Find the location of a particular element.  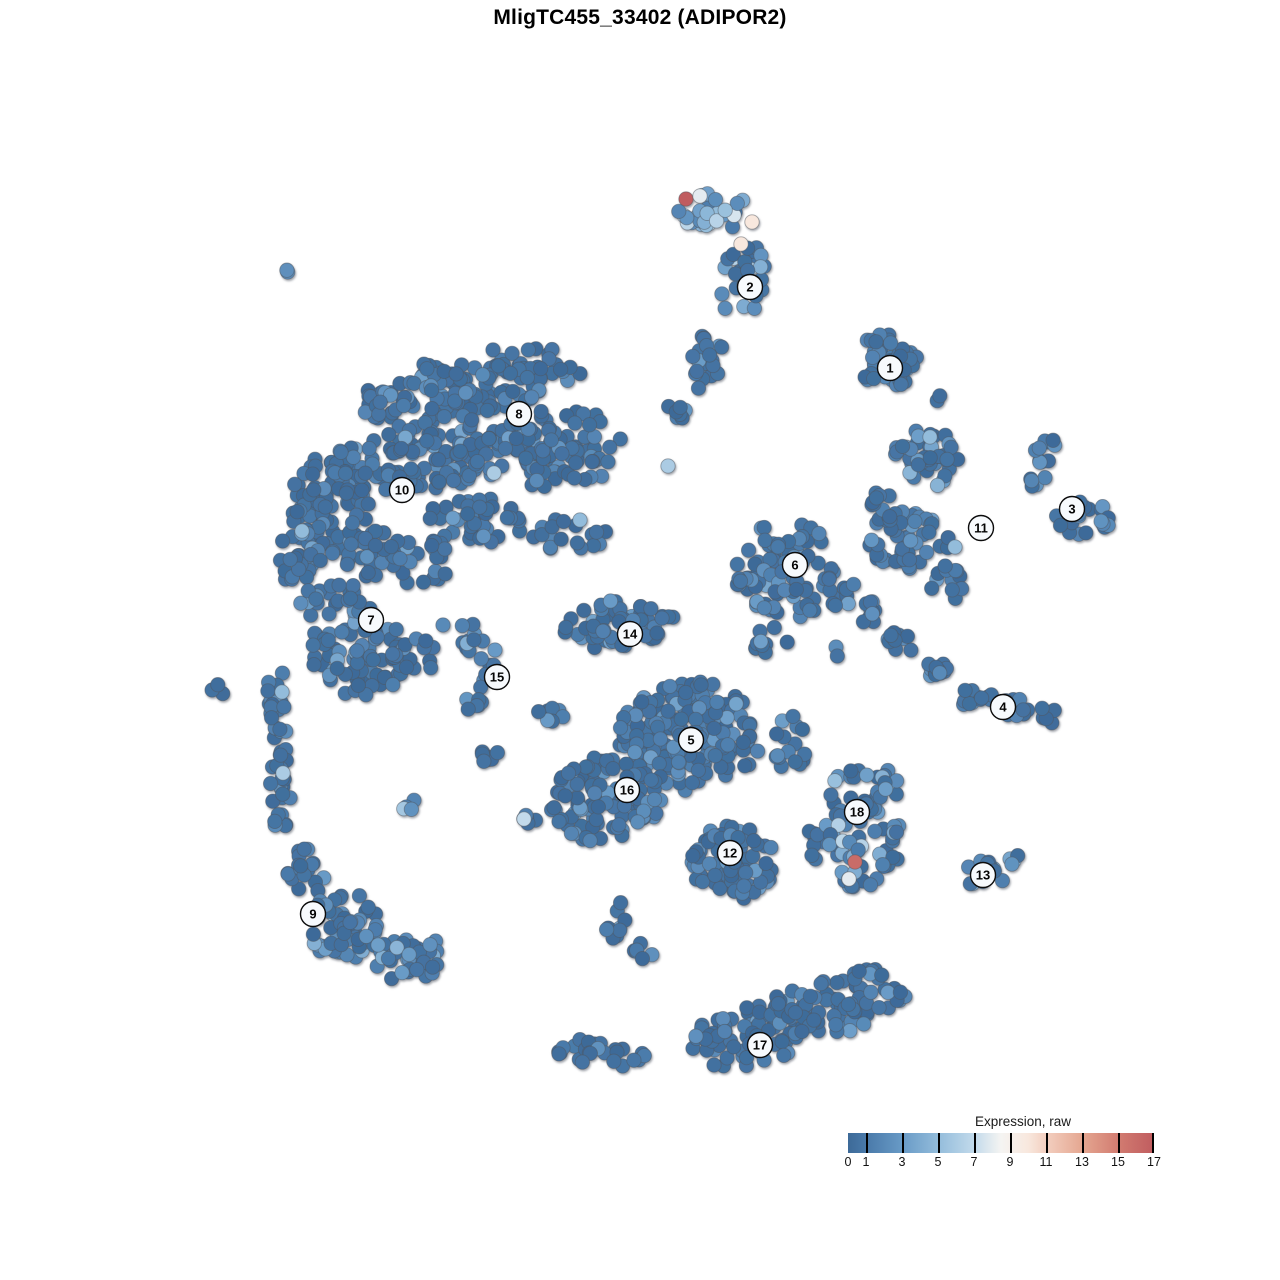

legend-tick-label: 17 is located at coordinates (1154, 1162).